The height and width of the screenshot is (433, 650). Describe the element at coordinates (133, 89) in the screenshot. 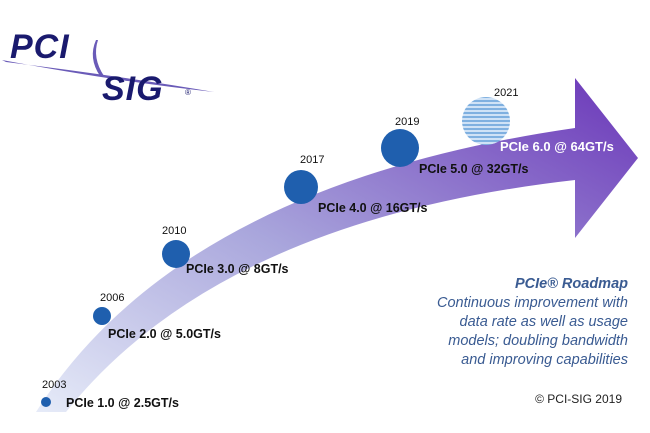

I see `logo-text-sig: SIG` at that location.